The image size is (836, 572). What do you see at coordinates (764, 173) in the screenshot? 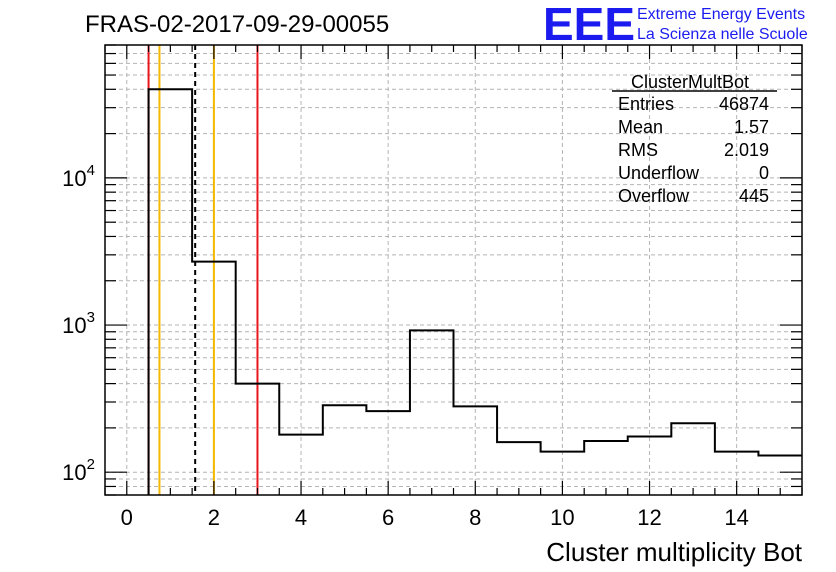
I see `stats-row-value: 0` at bounding box center [764, 173].